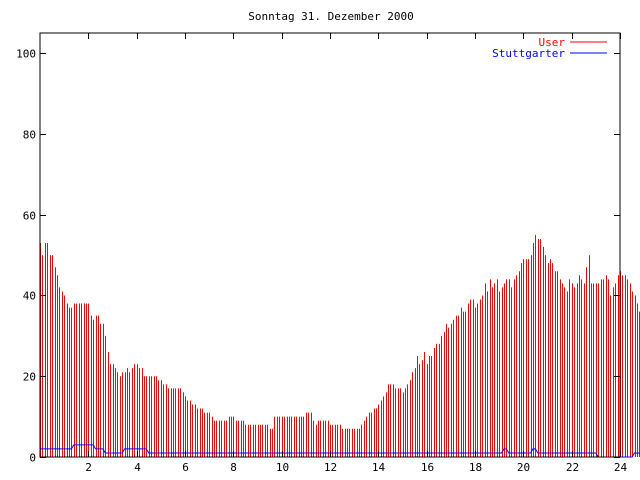 The width and height of the screenshot is (640, 480). I want to click on legend: User Stuttgarter, so click(549, 48).